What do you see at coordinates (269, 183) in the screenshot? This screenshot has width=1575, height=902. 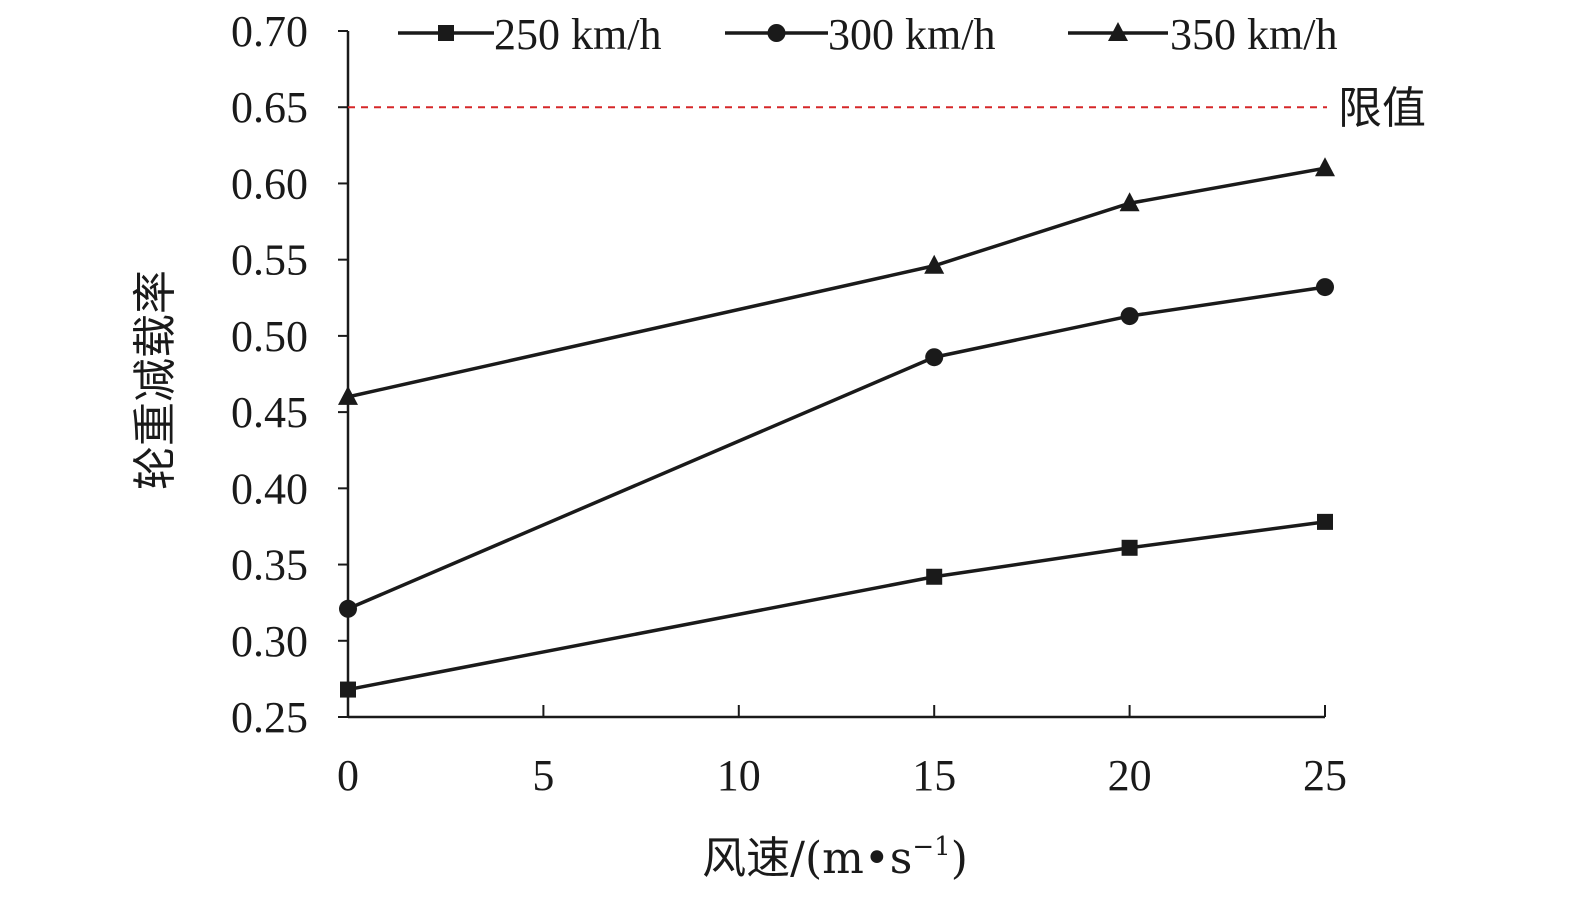 I see `y-tick-label: 0.60` at bounding box center [269, 183].